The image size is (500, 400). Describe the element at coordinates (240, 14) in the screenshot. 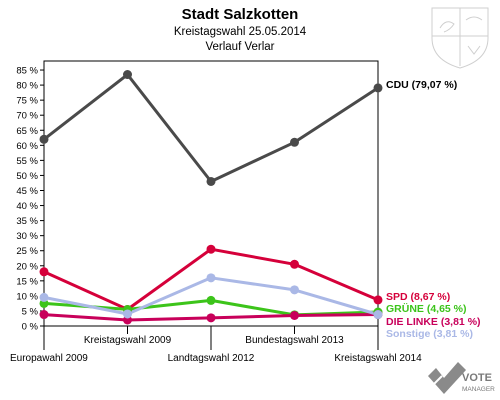

I see `chart-title: Stadt Salzkotten` at that location.